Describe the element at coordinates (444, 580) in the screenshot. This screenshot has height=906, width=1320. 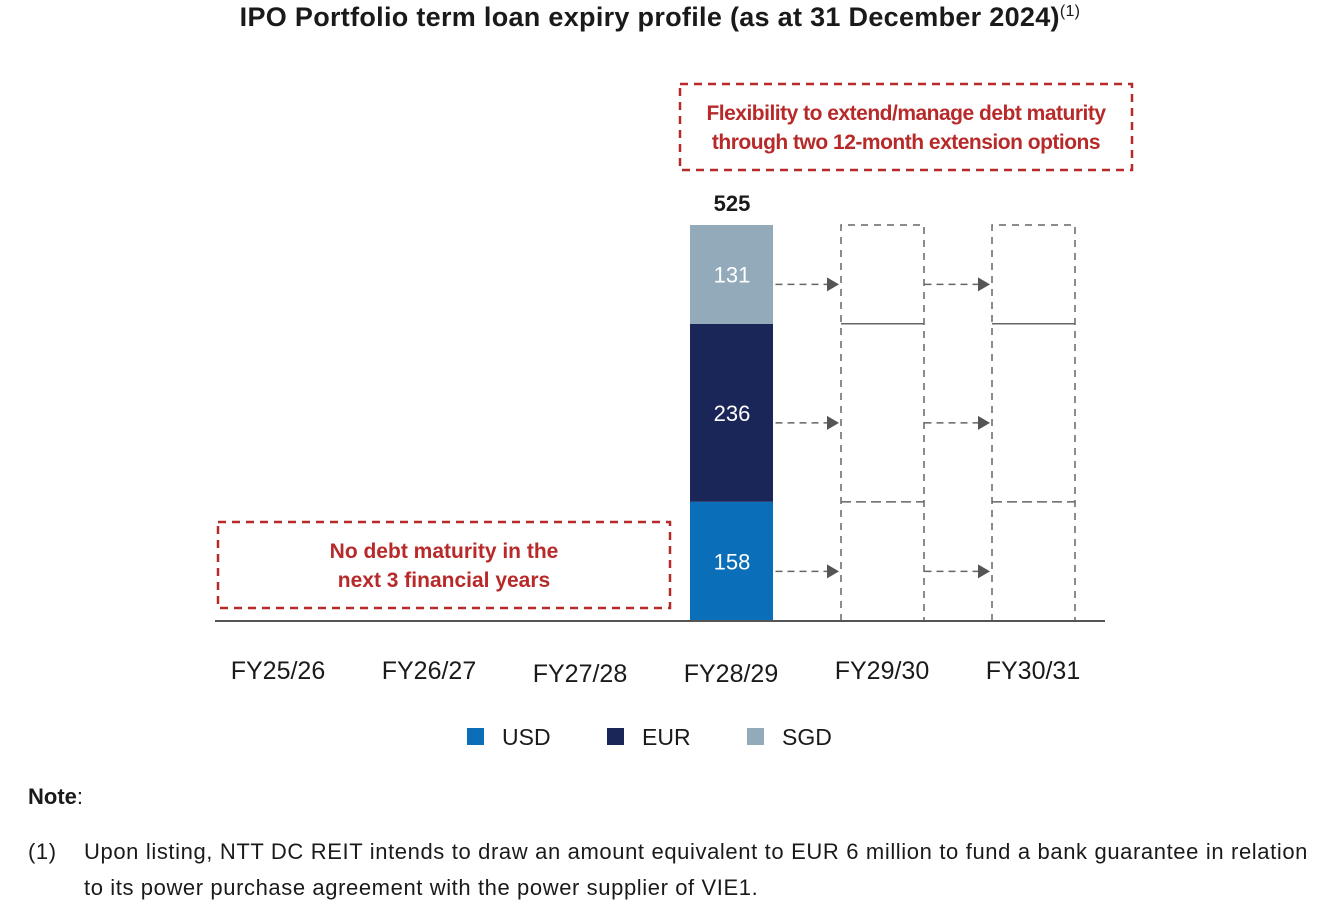
I see `annotation-text: next 3 financial years` at that location.